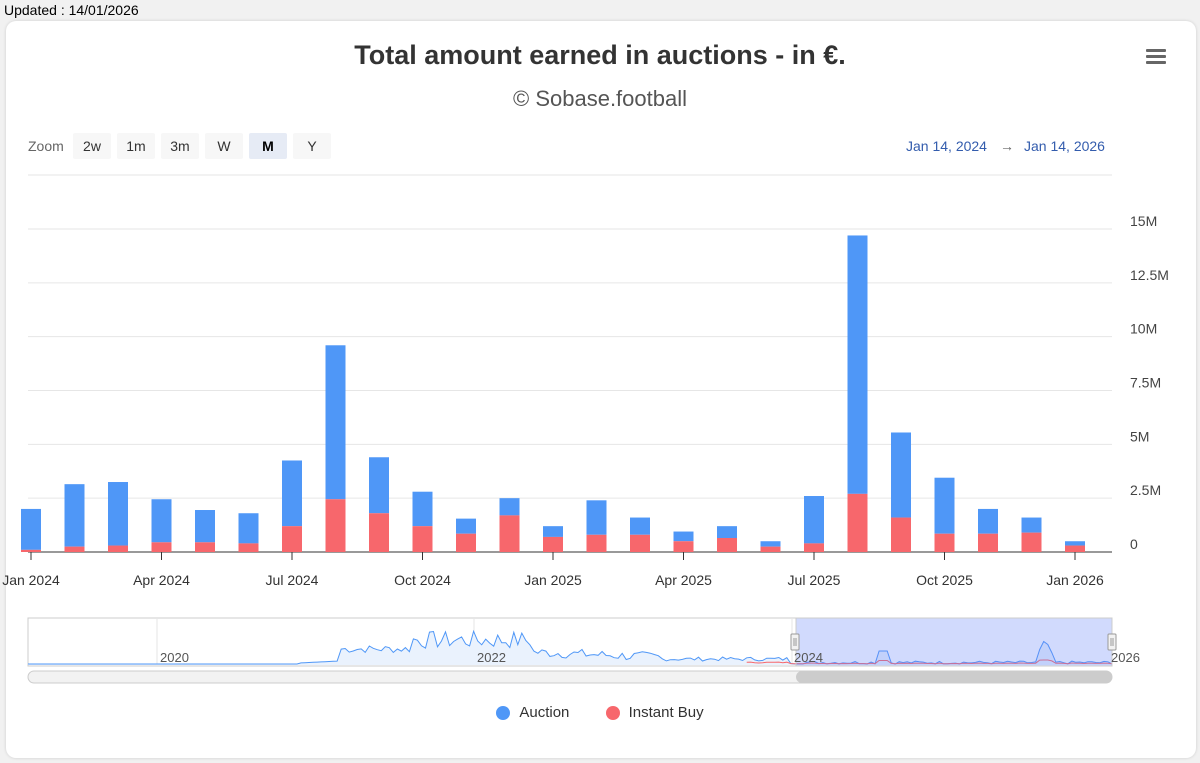  Describe the element at coordinates (946, 146) in the screenshot. I see `range-from-date: Jan 14, 2024` at that location.